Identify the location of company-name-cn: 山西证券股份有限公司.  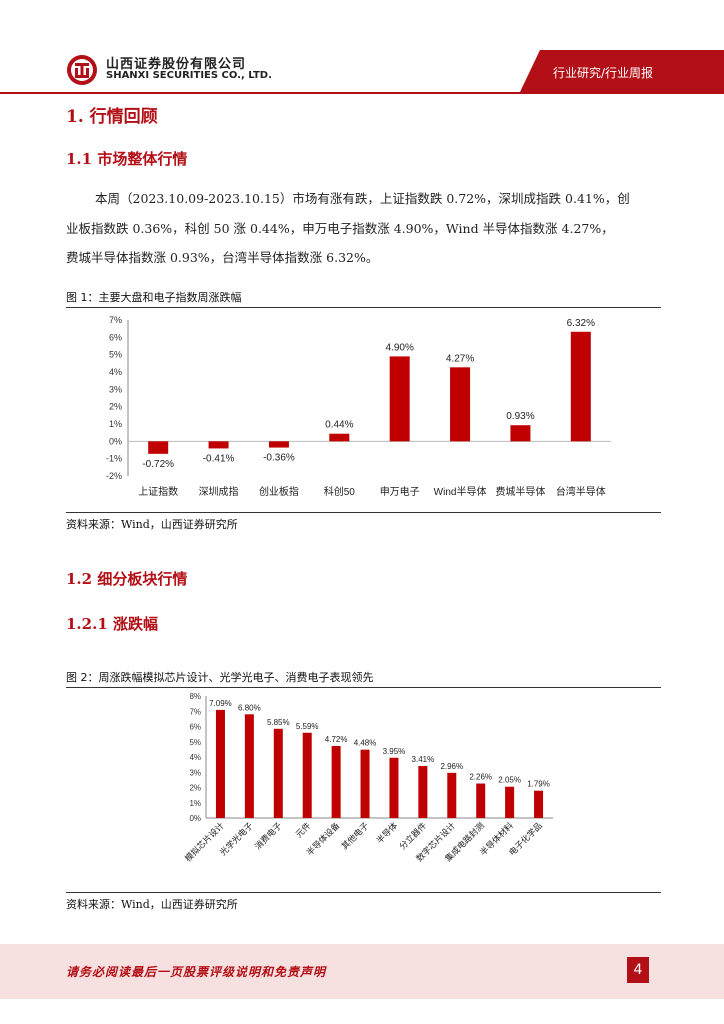
(176, 64).